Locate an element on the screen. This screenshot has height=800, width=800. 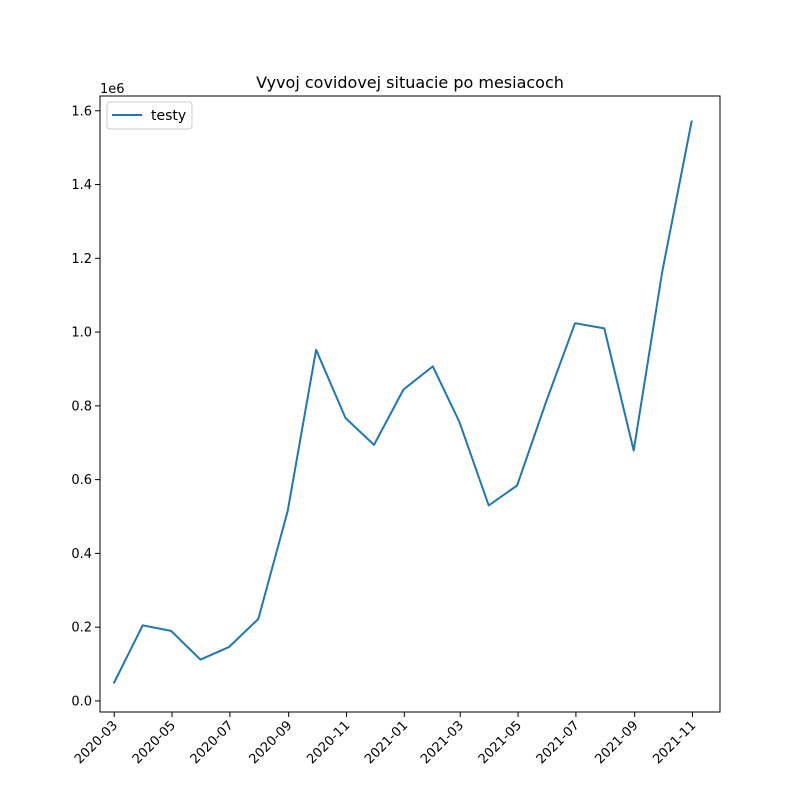
chart-title: Vyvoj covidovej situacie po mesiacoch is located at coordinates (410, 82).